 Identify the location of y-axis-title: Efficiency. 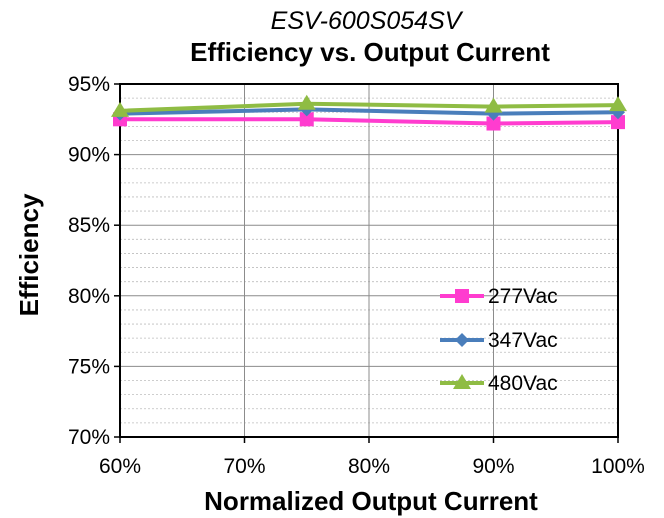
(29, 254).